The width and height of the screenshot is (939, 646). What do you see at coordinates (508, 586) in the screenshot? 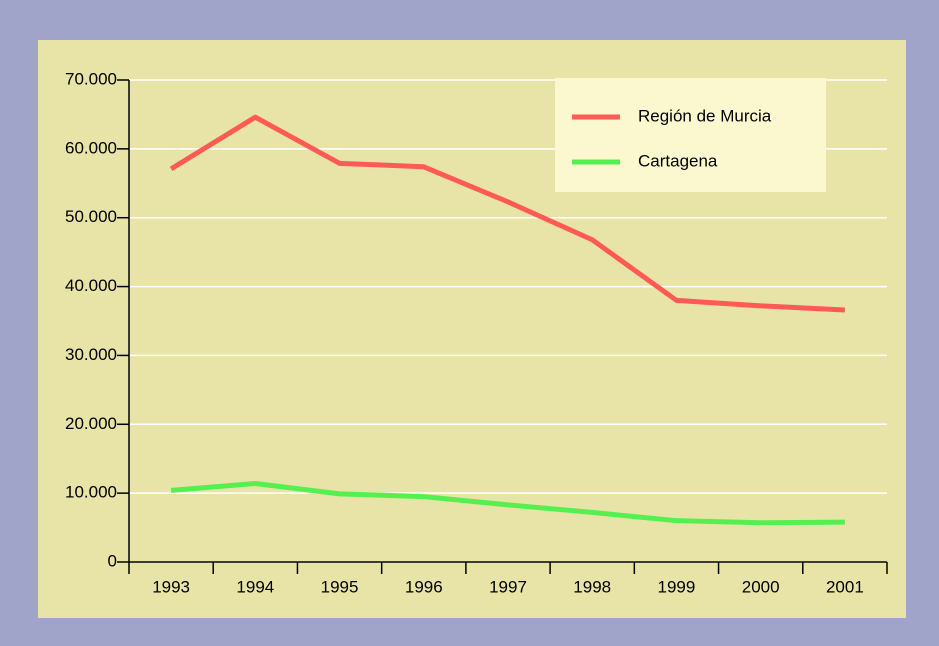
I see `x-tick-label: 1997` at bounding box center [508, 586].